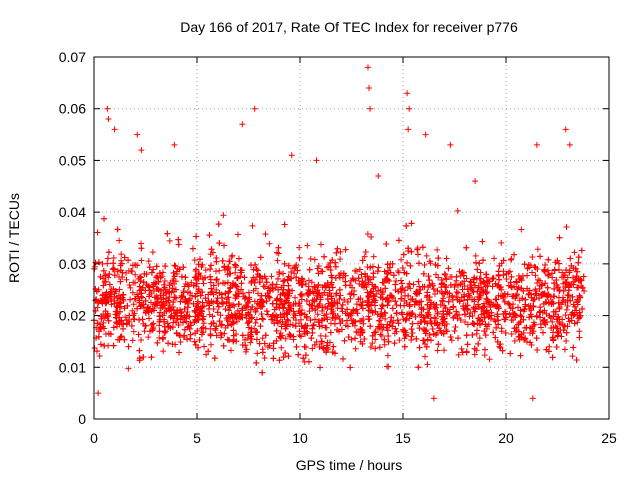  Describe the element at coordinates (14, 238) in the screenshot. I see `y-axis-label: ROTI / TECUs` at that location.